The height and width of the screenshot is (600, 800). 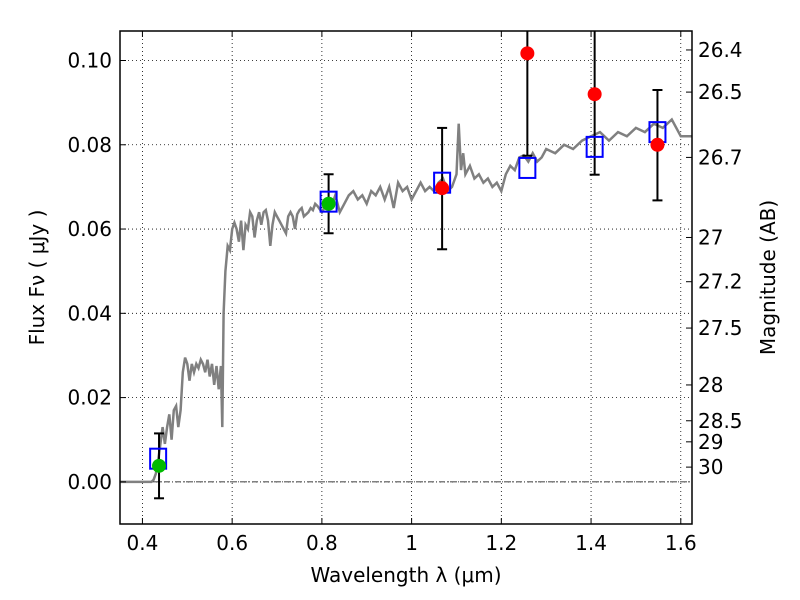 I want to click on y2-axis-label: Magnitude (AB), so click(x=768, y=277).